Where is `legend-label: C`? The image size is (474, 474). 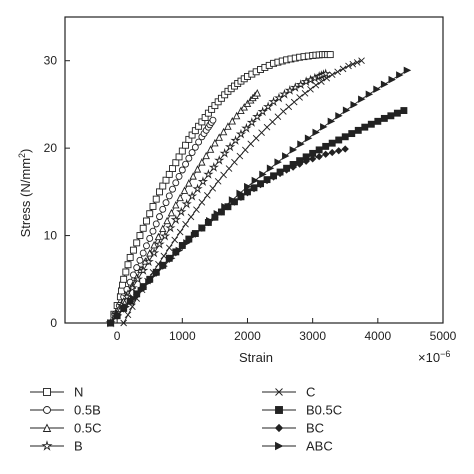 legend-label: C is located at coordinates (310, 392).